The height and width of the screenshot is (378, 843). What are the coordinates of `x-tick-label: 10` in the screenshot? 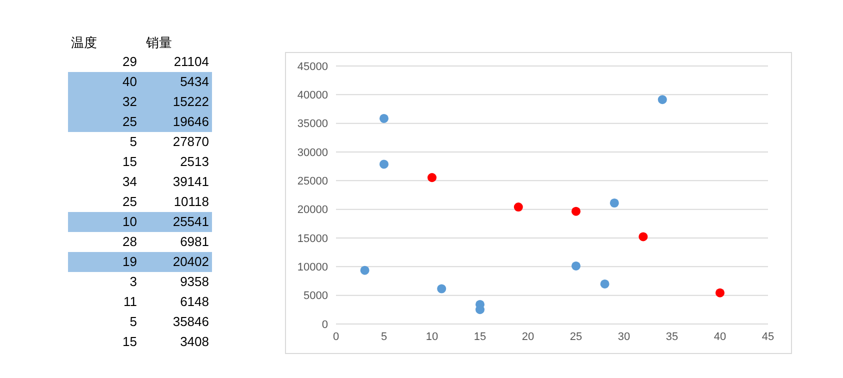 It's located at (432, 336).